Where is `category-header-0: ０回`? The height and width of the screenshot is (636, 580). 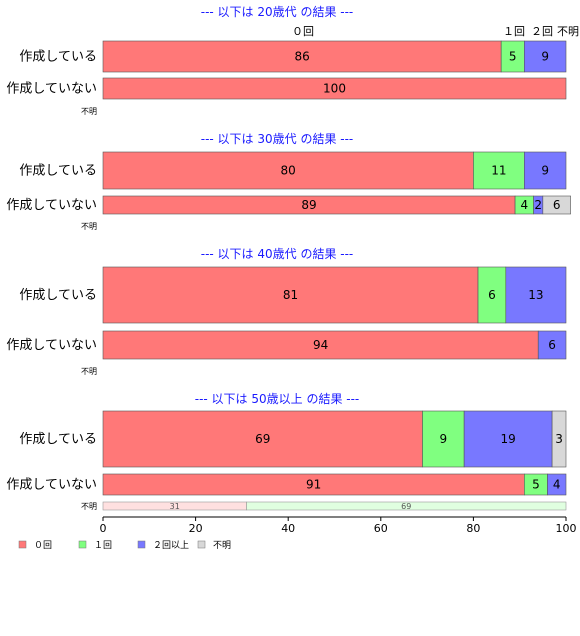 category-header-0: ０回 is located at coordinates (303, 31).